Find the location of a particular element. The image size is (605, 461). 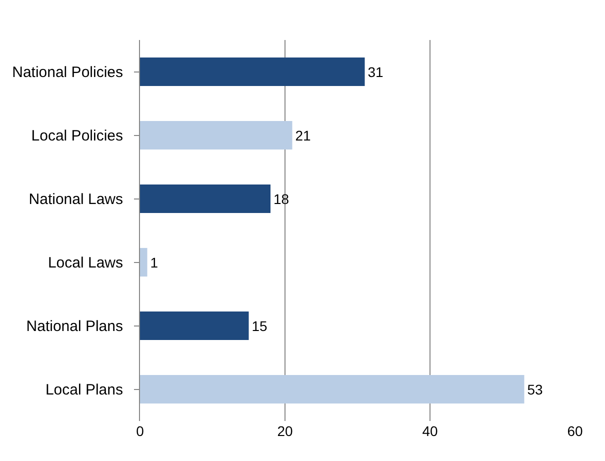

x-tick-label: 20 is located at coordinates (285, 431).